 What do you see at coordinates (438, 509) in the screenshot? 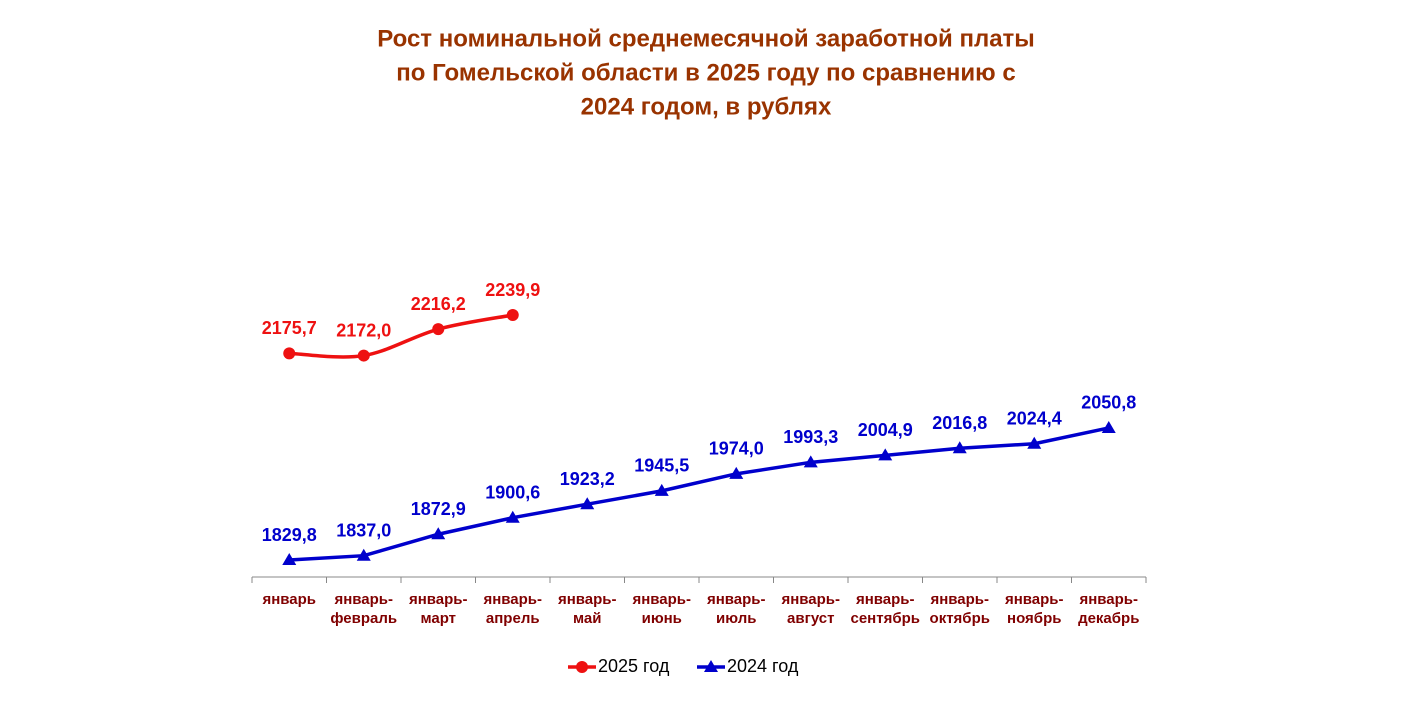
I see `data-label: 1872,9` at bounding box center [438, 509].